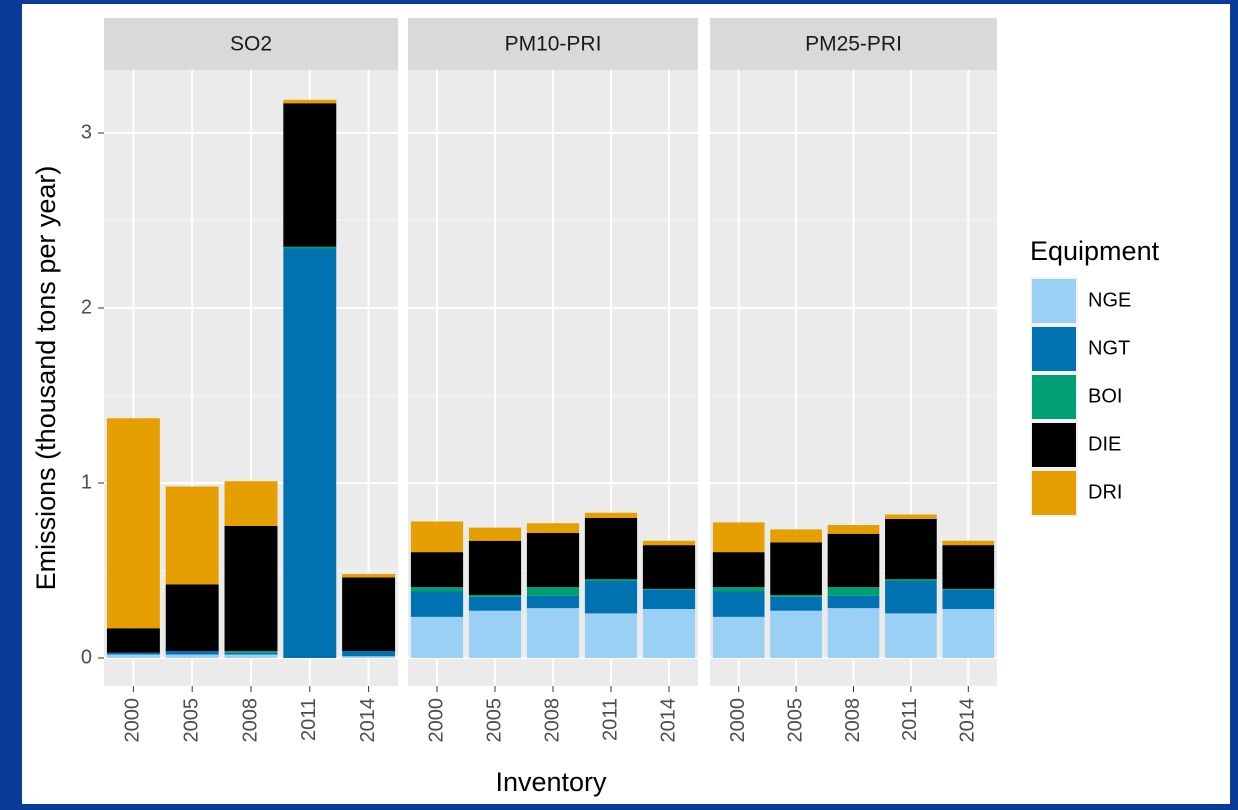 The width and height of the screenshot is (1238, 810). Describe the element at coordinates (551, 782) in the screenshot. I see `x-axis-title: Inventory` at that location.